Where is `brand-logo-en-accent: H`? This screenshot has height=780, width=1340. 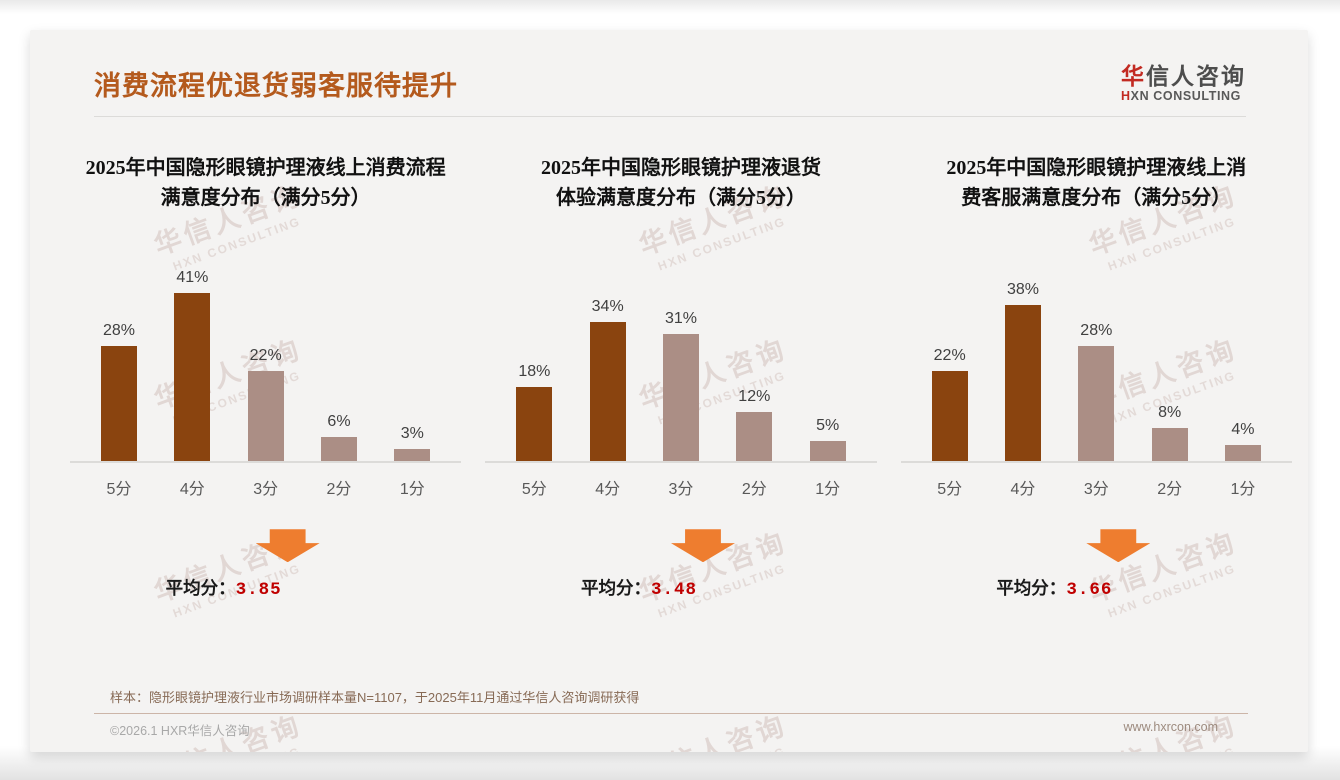
brand-logo-en-accent: H is located at coordinates (1126, 96).